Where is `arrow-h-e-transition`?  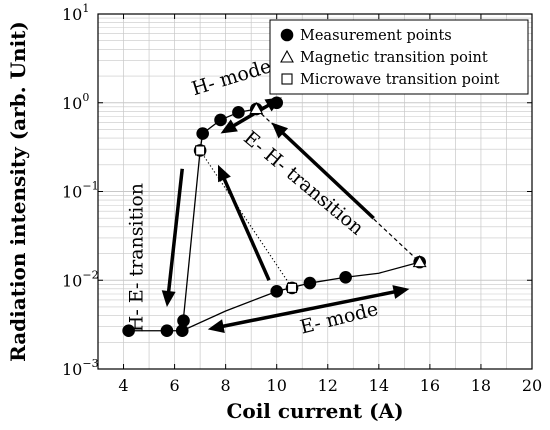
arrow-h-e-transition is located at coordinates (175, 233).